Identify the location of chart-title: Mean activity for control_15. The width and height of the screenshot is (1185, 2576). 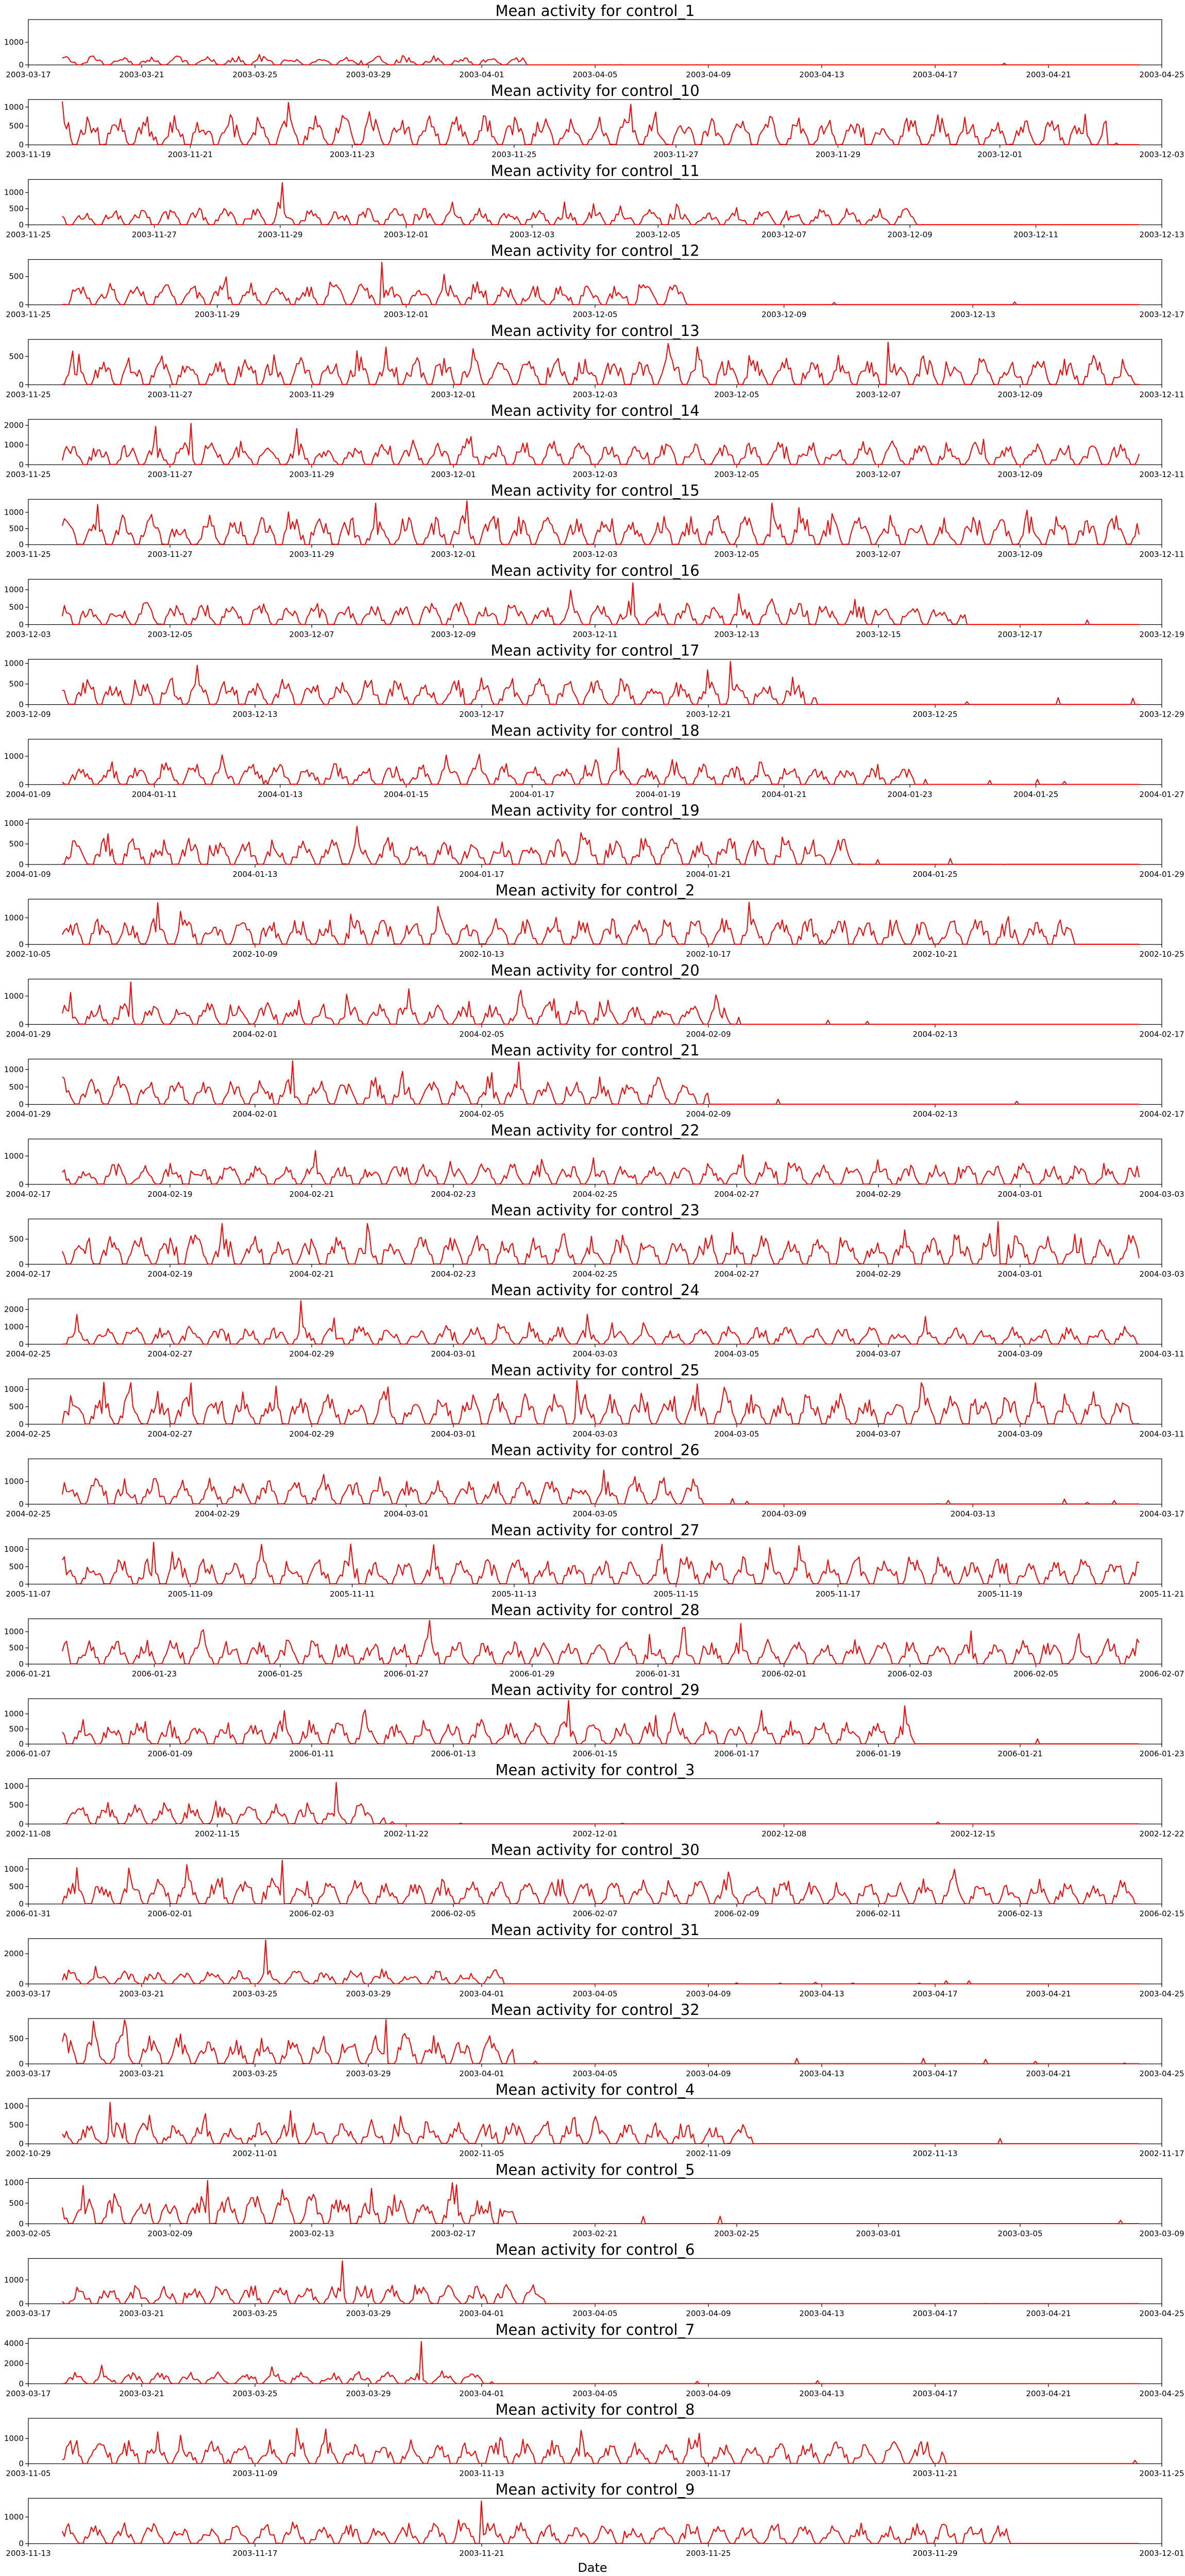
(595, 490).